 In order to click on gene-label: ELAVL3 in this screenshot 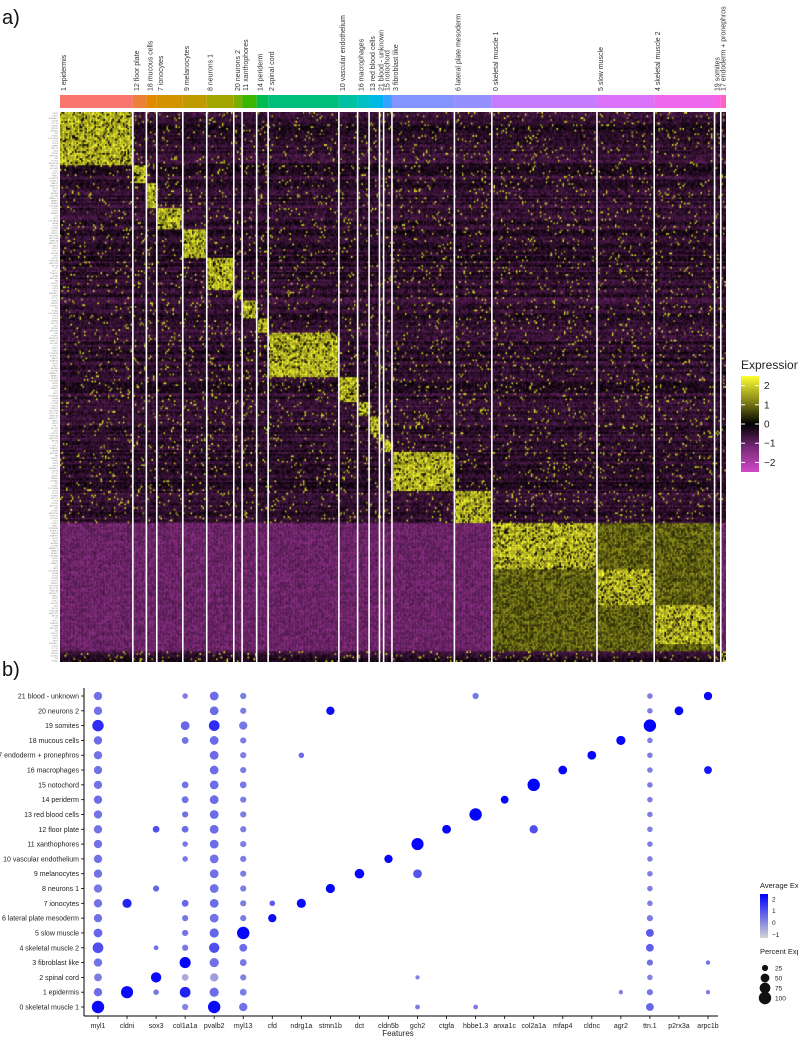, I will do `click(54, 180)`.